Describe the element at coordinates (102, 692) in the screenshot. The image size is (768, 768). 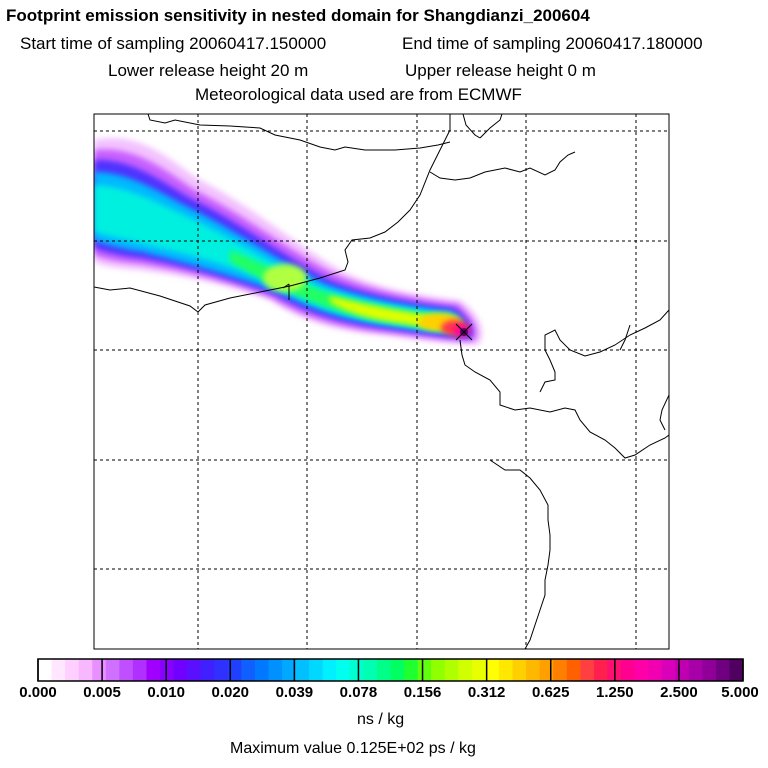
I see `colorbar-tick-label: 0.005` at that location.